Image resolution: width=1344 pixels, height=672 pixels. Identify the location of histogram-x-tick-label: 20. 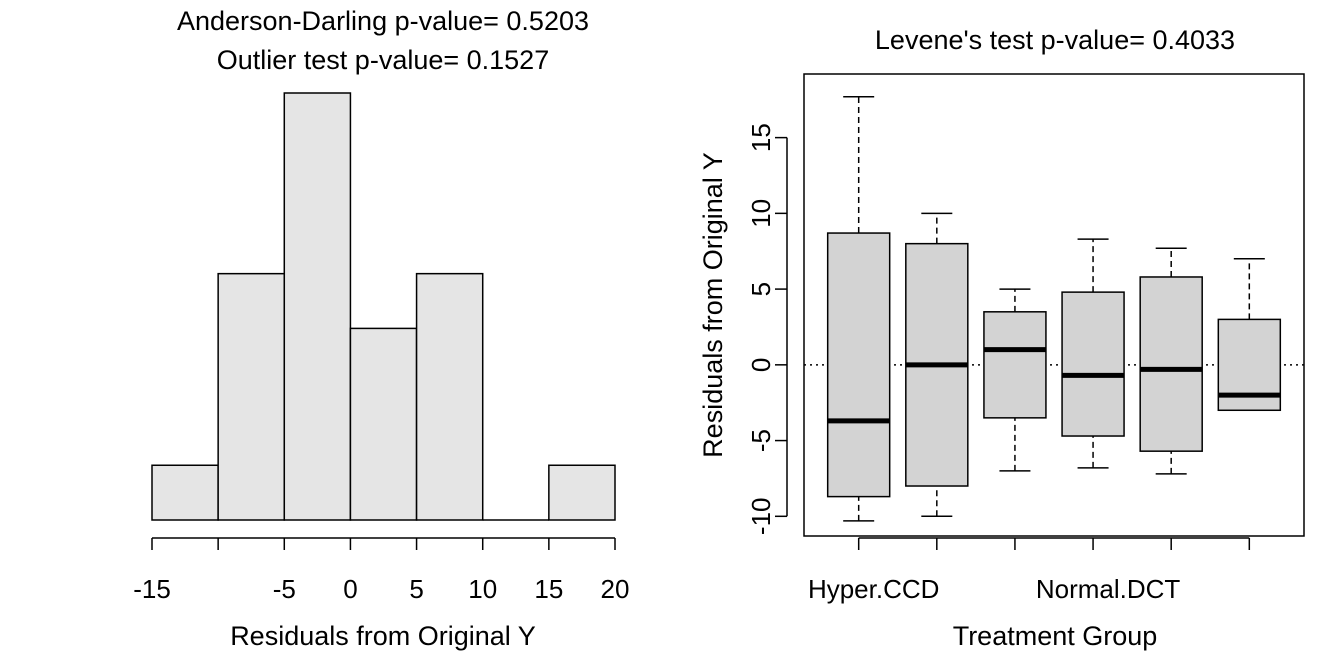
(615, 589).